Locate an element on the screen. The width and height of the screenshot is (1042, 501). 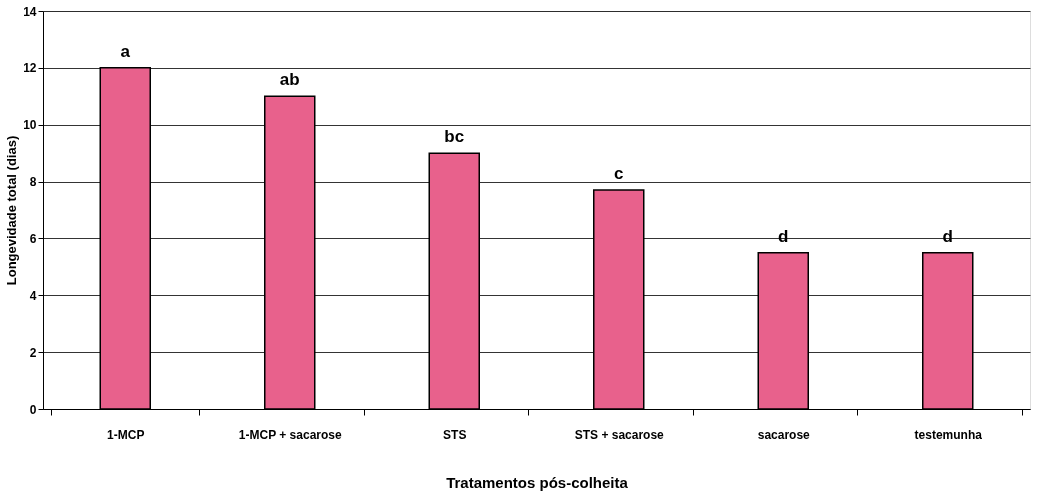
x-tick-label: testemunha is located at coordinates (948, 434).